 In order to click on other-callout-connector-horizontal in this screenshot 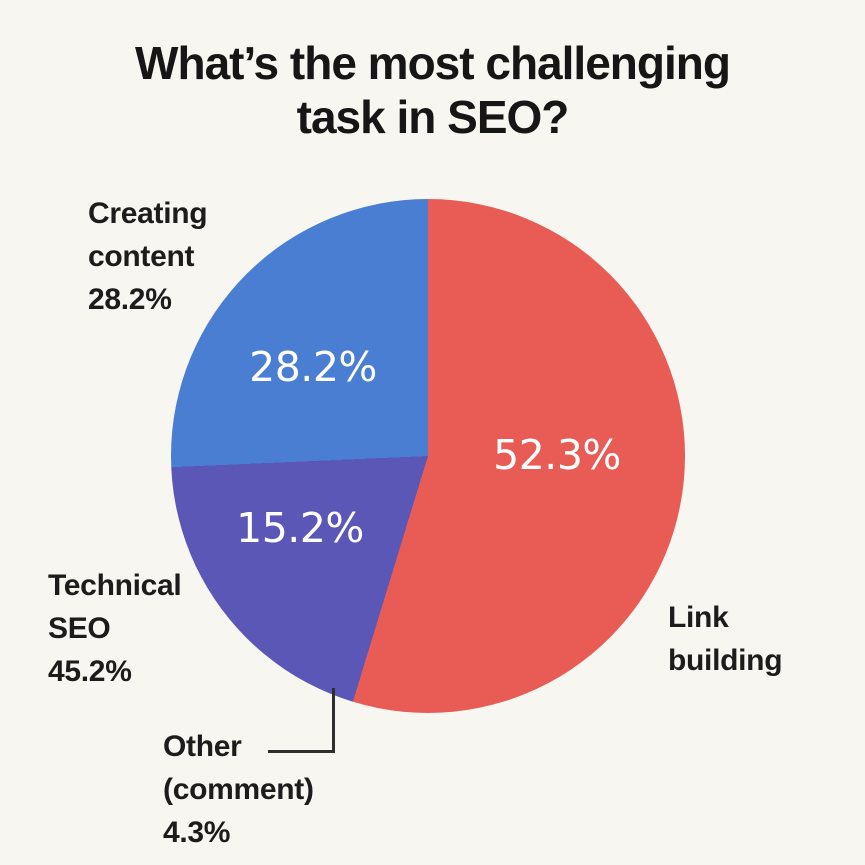, I will do `click(301, 751)`.